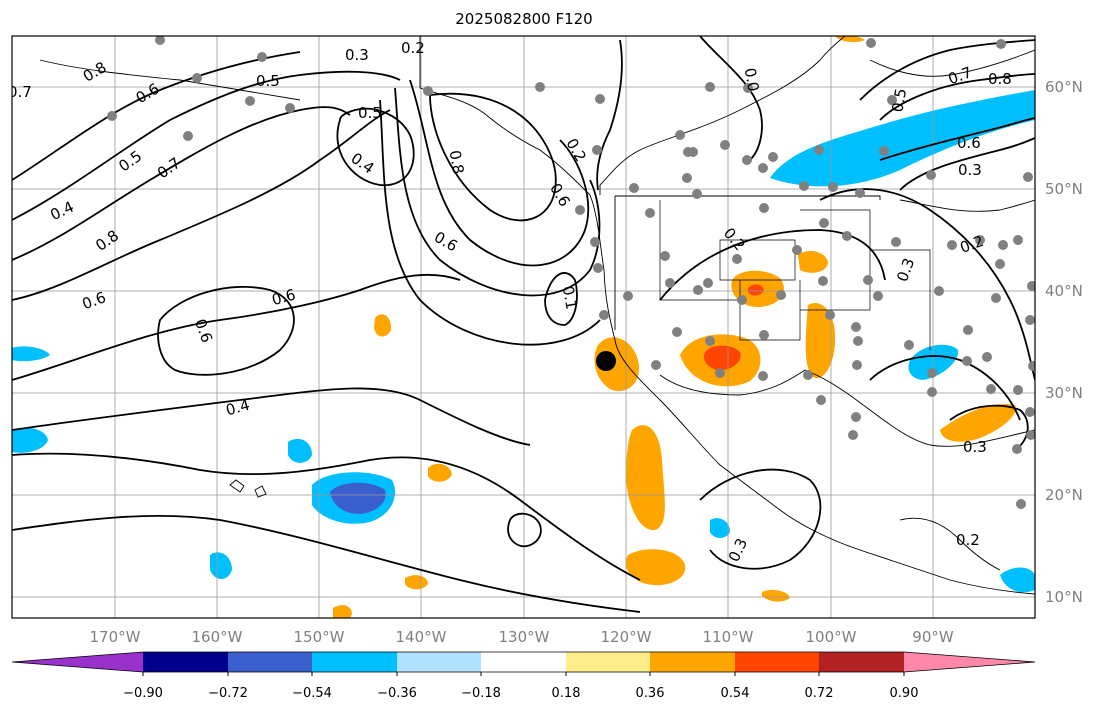  I want to click on shade-hawaii-blue, so click(358, 498).